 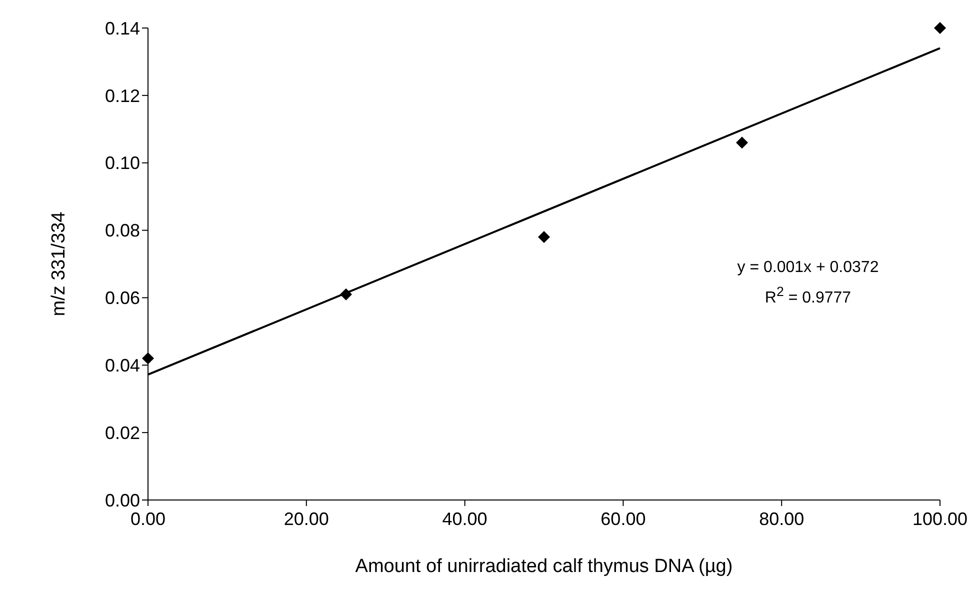 What do you see at coordinates (148, 518) in the screenshot?
I see `x-tick-label: 0.00` at bounding box center [148, 518].